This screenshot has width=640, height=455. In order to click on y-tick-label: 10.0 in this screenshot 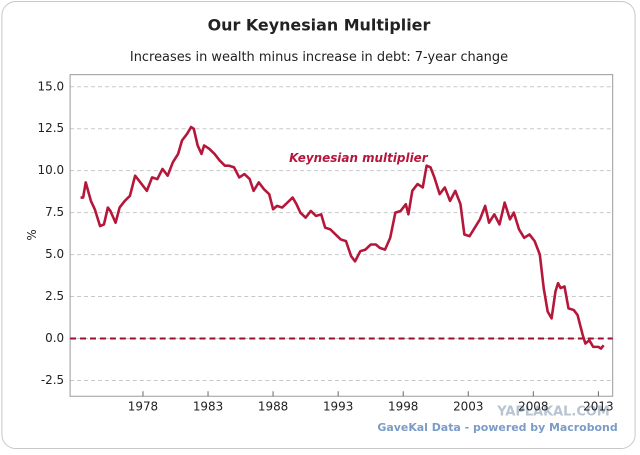, I will do `click(51, 170)`.